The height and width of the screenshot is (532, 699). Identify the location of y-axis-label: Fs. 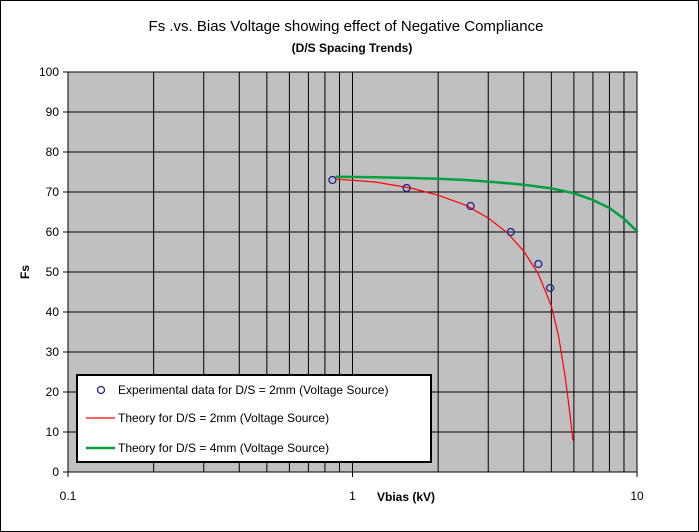
(25, 272).